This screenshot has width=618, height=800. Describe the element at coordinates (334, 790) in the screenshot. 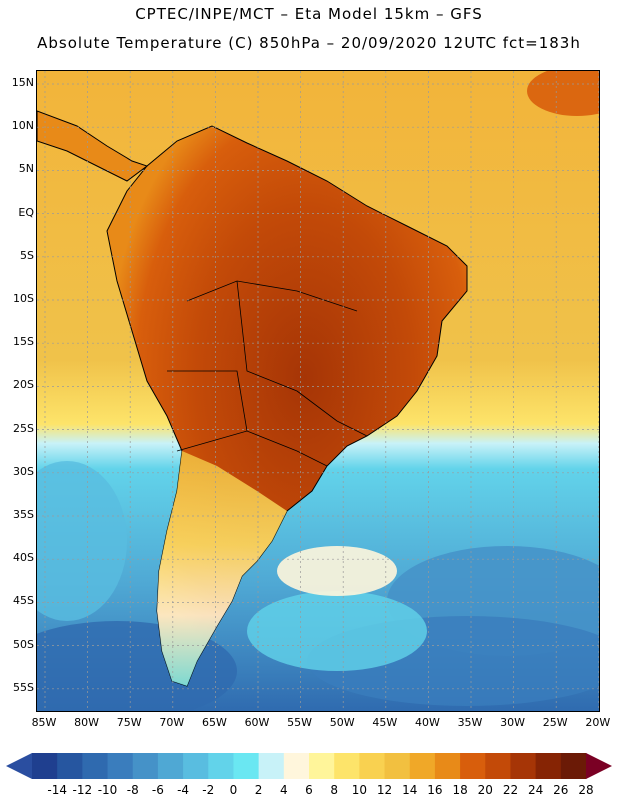

I see `colorbar-tick-label: 8` at that location.